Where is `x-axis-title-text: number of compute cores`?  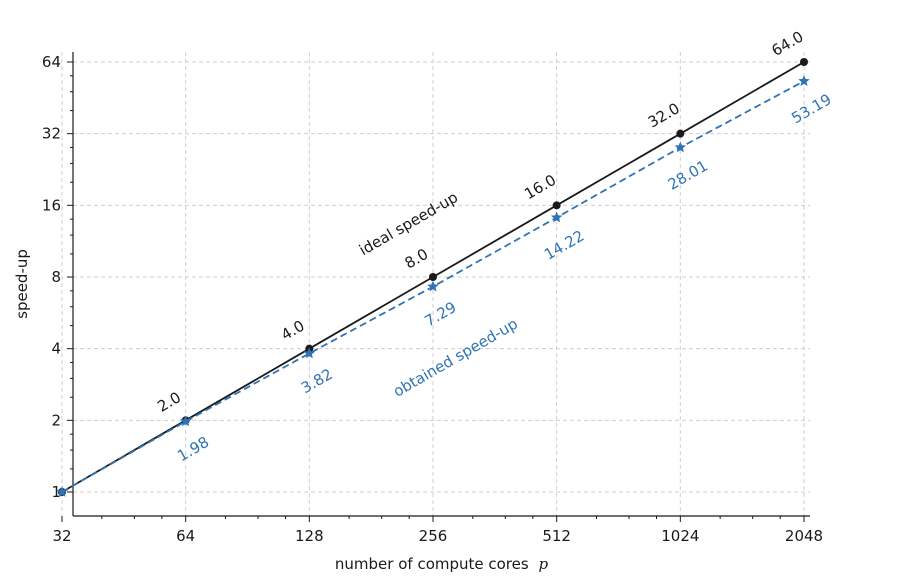 x-axis-title-text: number of compute cores is located at coordinates (432, 564).